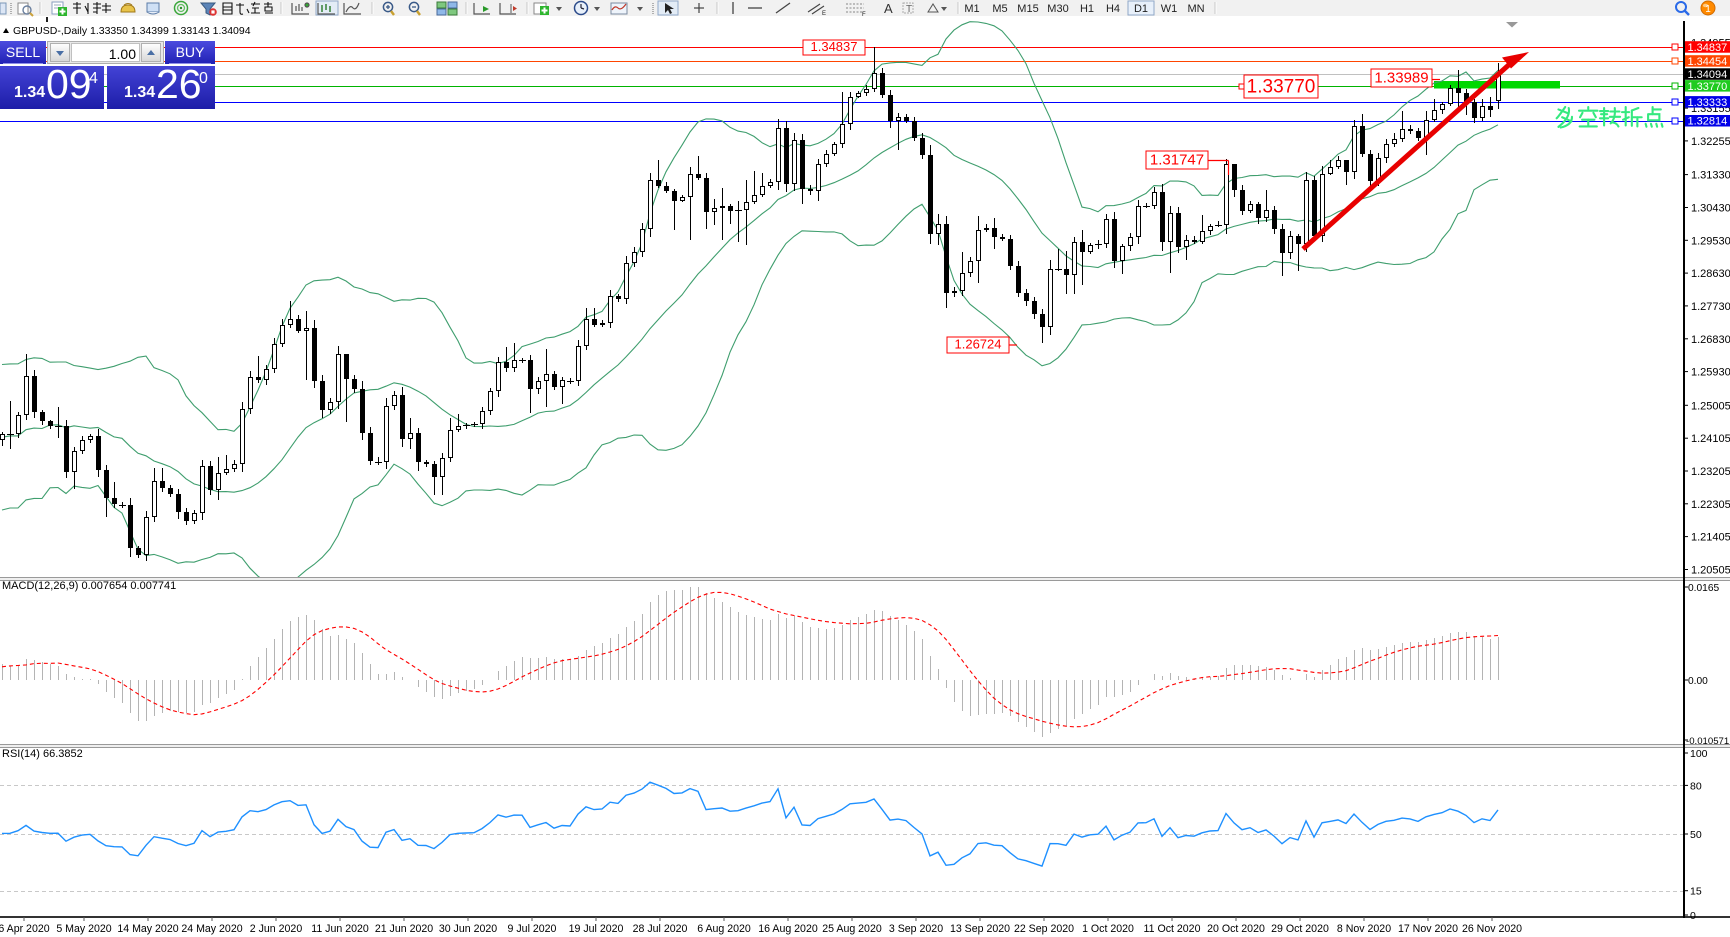 The width and height of the screenshot is (1730, 937). I want to click on svg-text: 29 Oct 2020, so click(1300, 929).